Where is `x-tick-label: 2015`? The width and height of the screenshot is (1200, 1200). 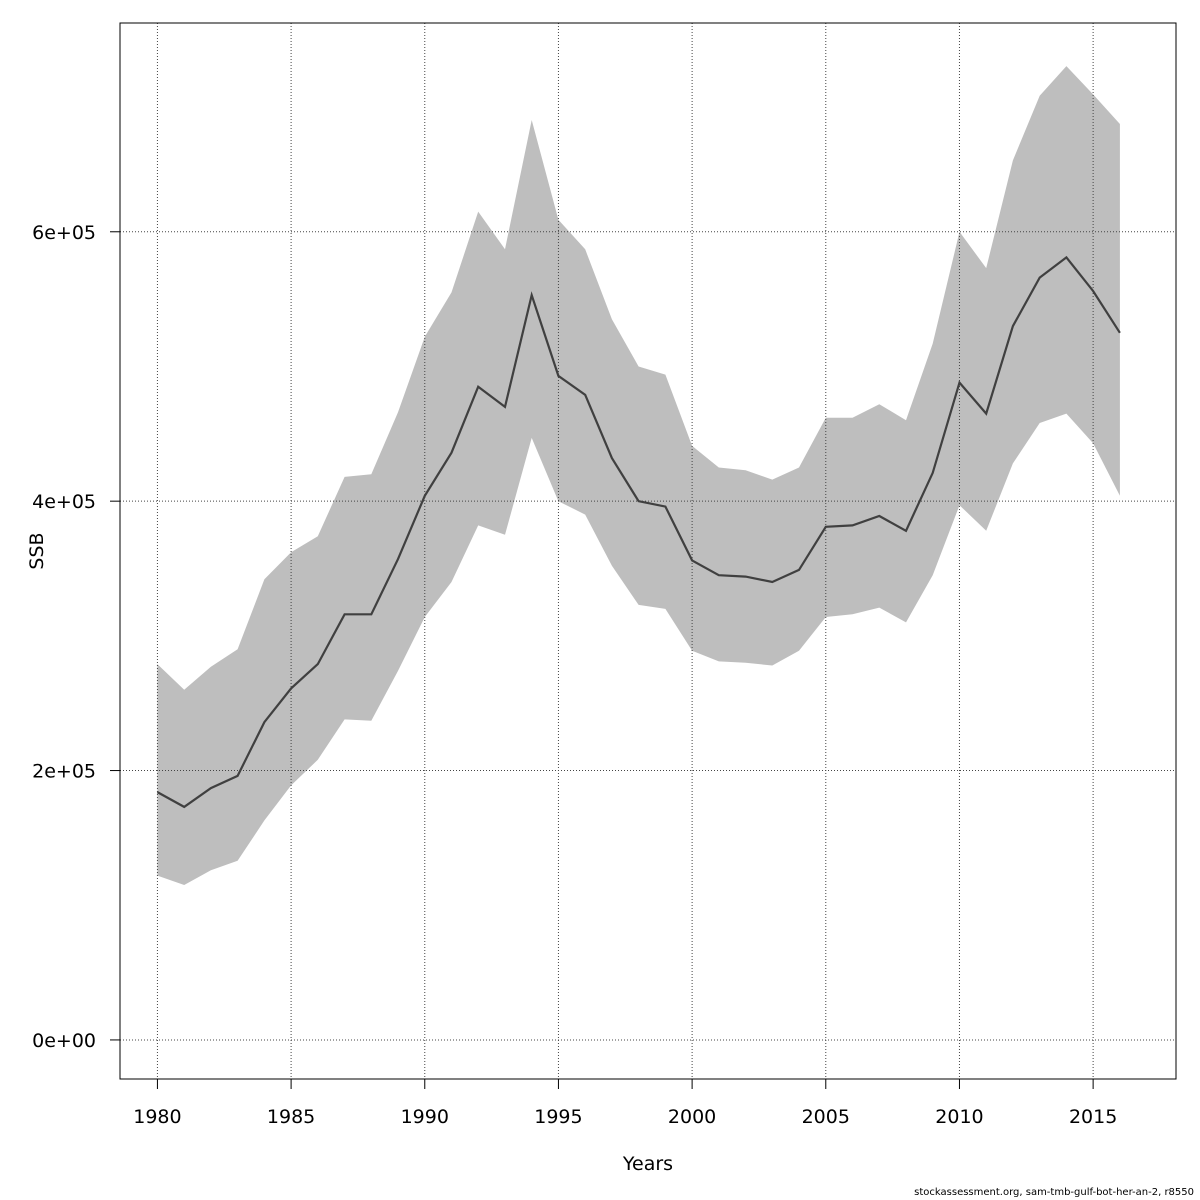
x-tick-label: 2015 is located at coordinates (1093, 1117).